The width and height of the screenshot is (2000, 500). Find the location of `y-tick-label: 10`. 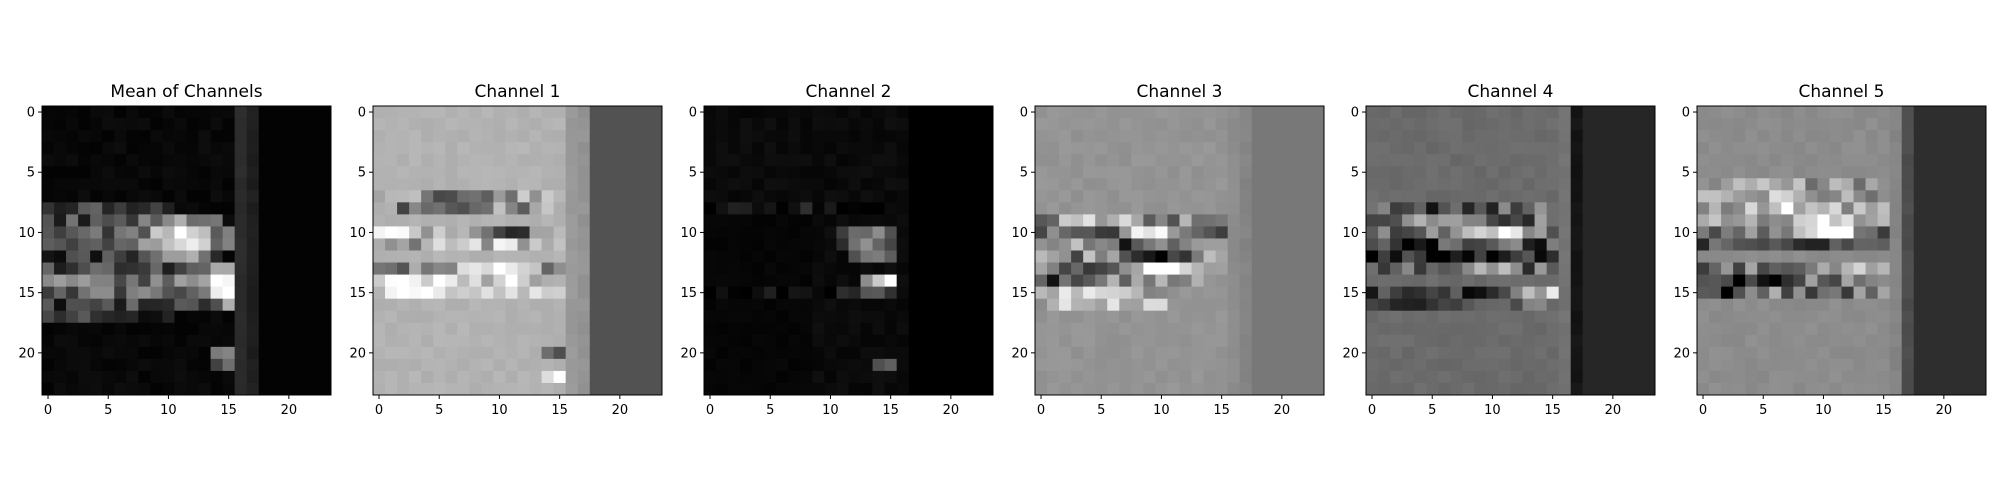

y-tick-label: 10 is located at coordinates (688, 233).